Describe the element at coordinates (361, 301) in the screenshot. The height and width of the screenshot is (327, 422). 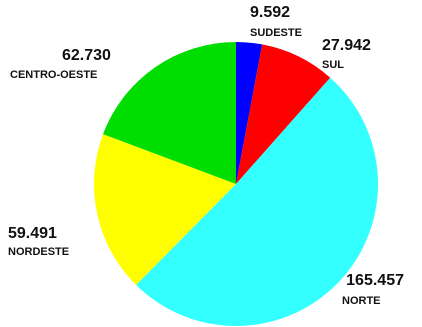
I see `category-label: NORTE` at that location.